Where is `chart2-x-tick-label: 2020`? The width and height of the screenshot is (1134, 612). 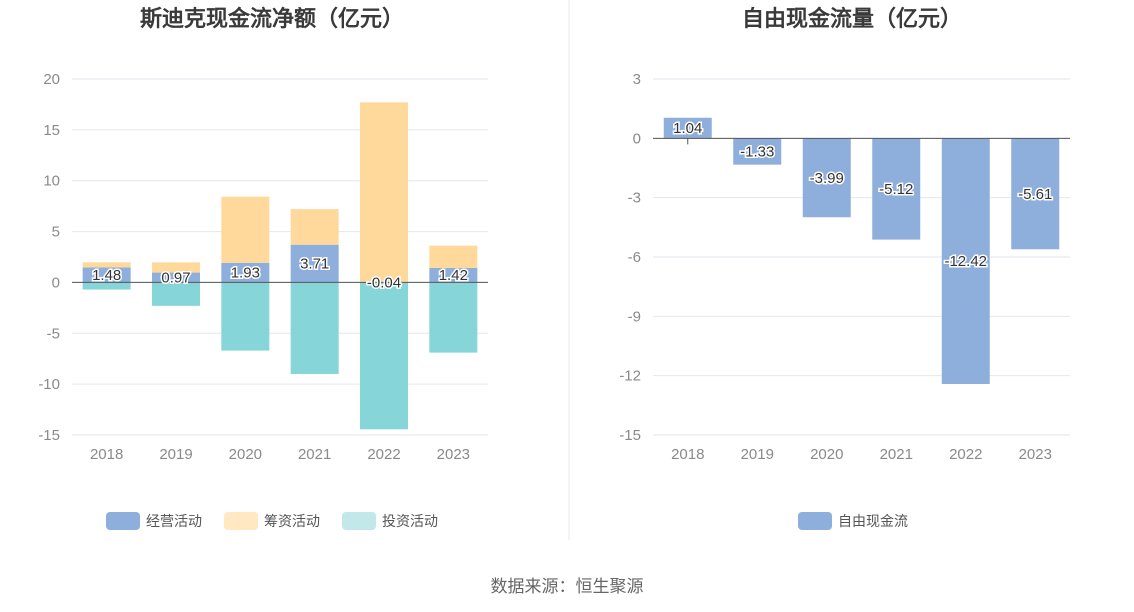
chart2-x-tick-label: 2020 is located at coordinates (826, 454).